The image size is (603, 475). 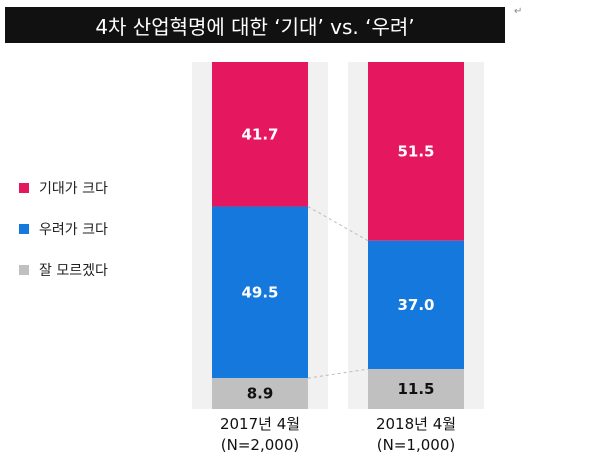 What do you see at coordinates (255, 25) in the screenshot?
I see `chart-title: 4차 산업혁명에 대한 ‘기대’ vs. ‘우려’` at bounding box center [255, 25].